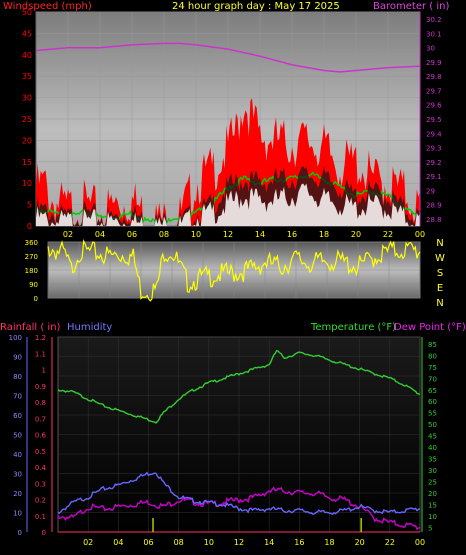 The height and width of the screenshot is (555, 466). I want to click on temperature-tick-label: 10, so click(432, 517).